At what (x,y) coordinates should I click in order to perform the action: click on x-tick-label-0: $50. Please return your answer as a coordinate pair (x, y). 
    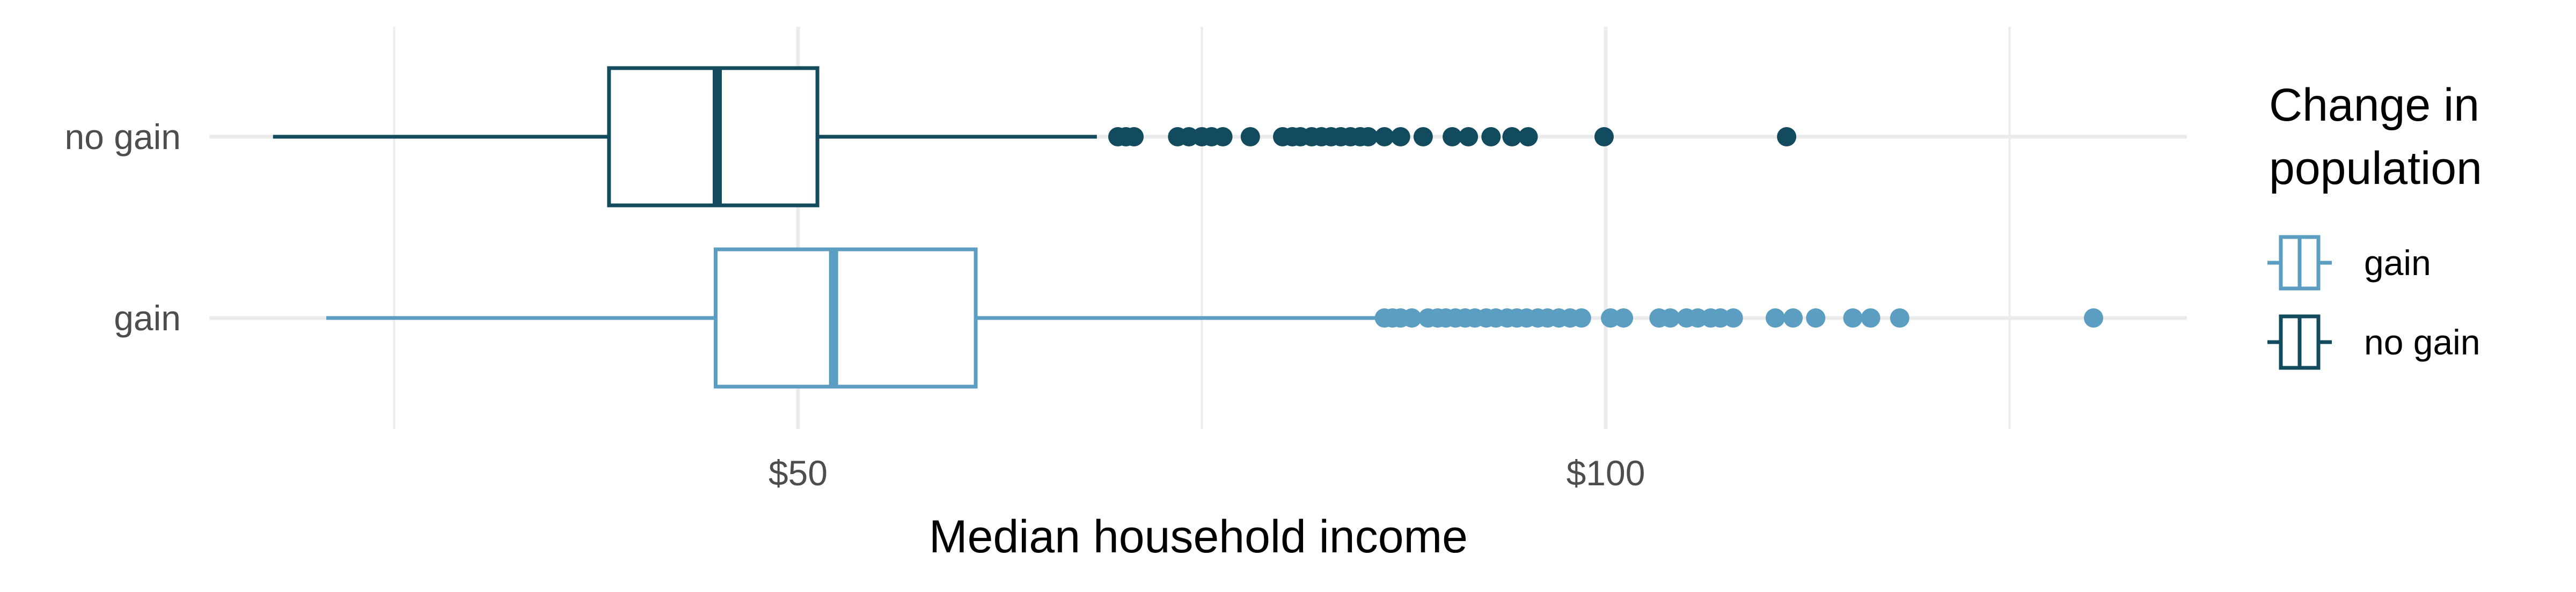
    Looking at the image, I should click on (798, 473).